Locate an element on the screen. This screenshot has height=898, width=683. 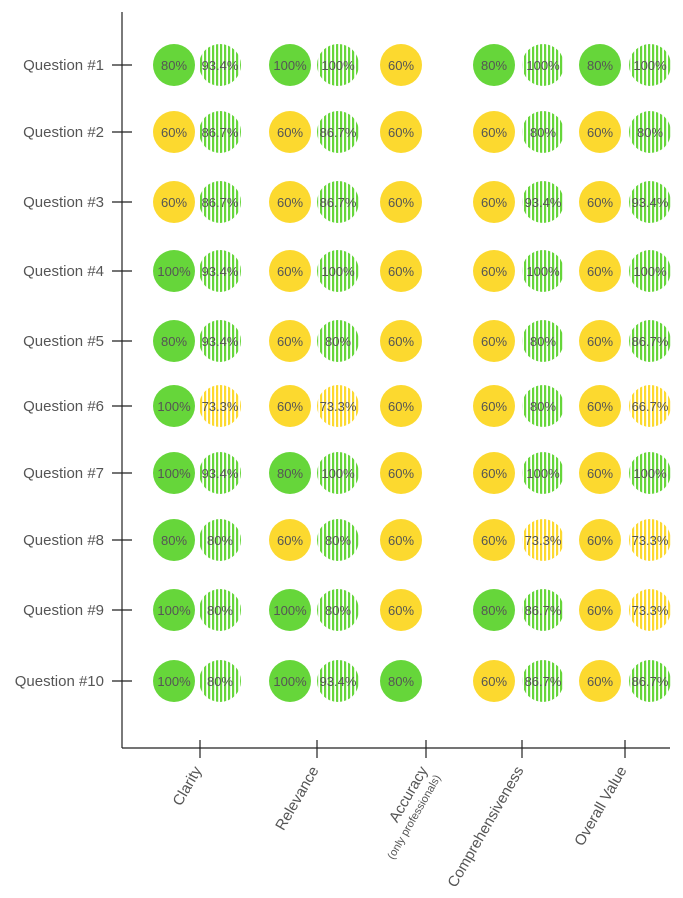
solid-dot-relevance-q3 is located at coordinates (290, 202).